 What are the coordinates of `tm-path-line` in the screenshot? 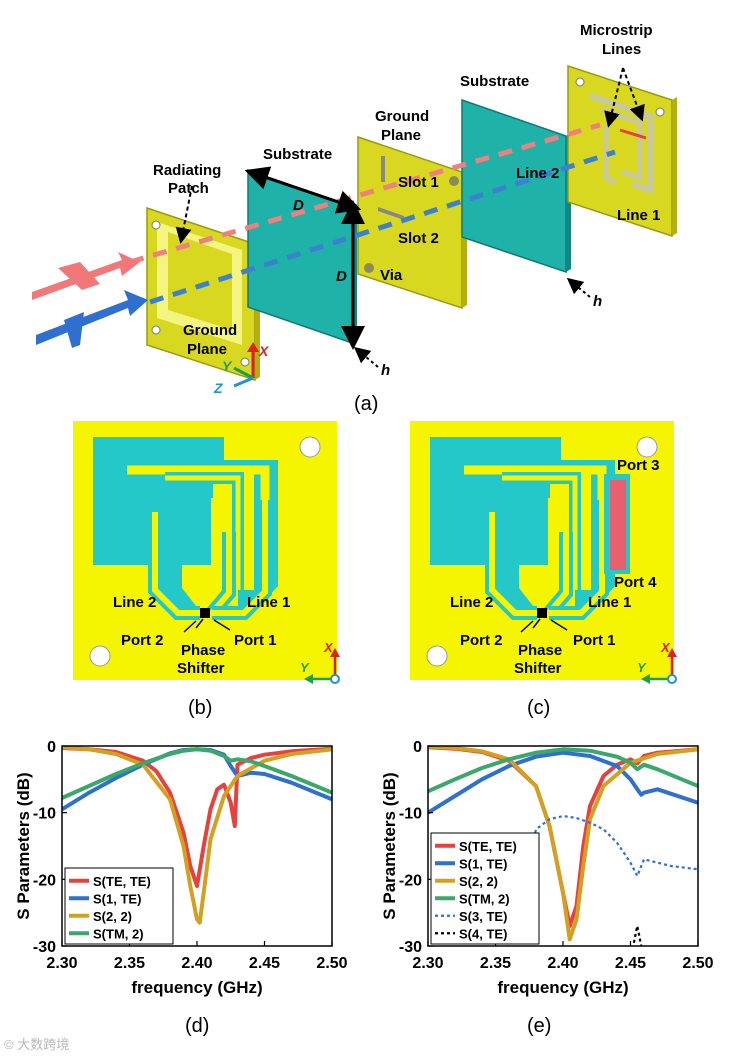 It's located at (382, 227).